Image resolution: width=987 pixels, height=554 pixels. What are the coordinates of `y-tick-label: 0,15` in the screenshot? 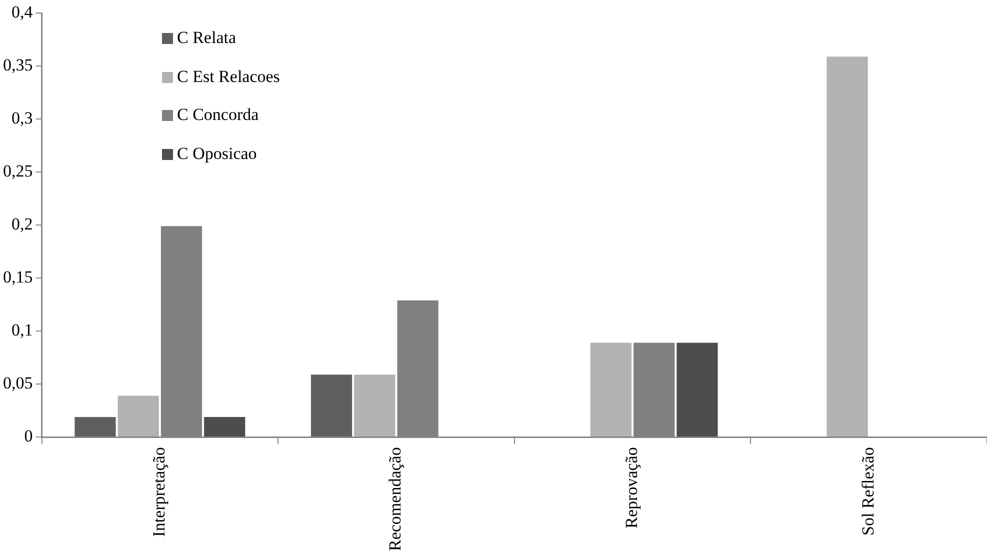 It's located at (18, 277).